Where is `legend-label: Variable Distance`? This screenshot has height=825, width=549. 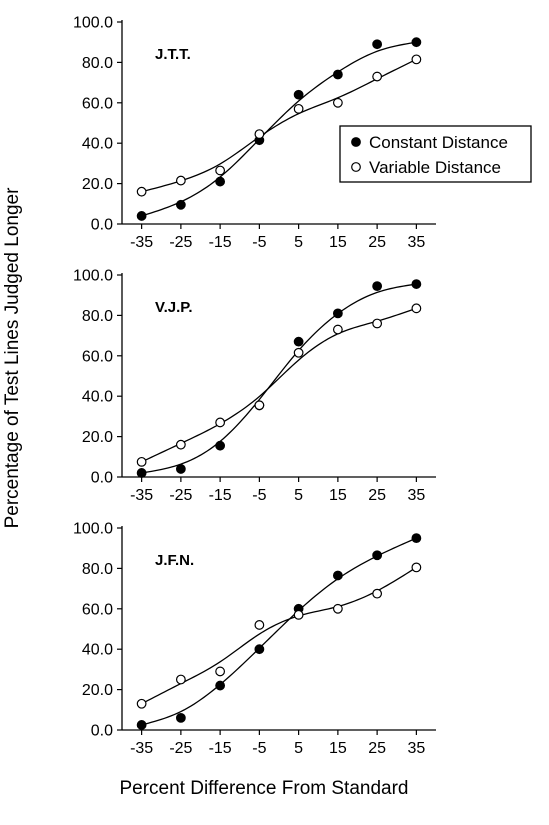 legend-label: Variable Distance is located at coordinates (435, 167).